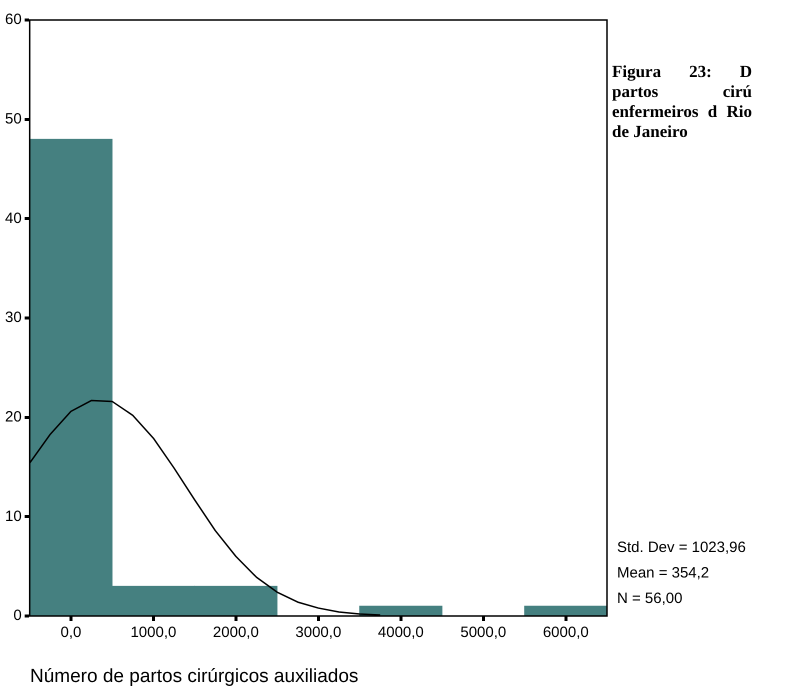 The image size is (791, 693). Describe the element at coordinates (13, 417) in the screenshot. I see `y-tick-label: 20` at that location.